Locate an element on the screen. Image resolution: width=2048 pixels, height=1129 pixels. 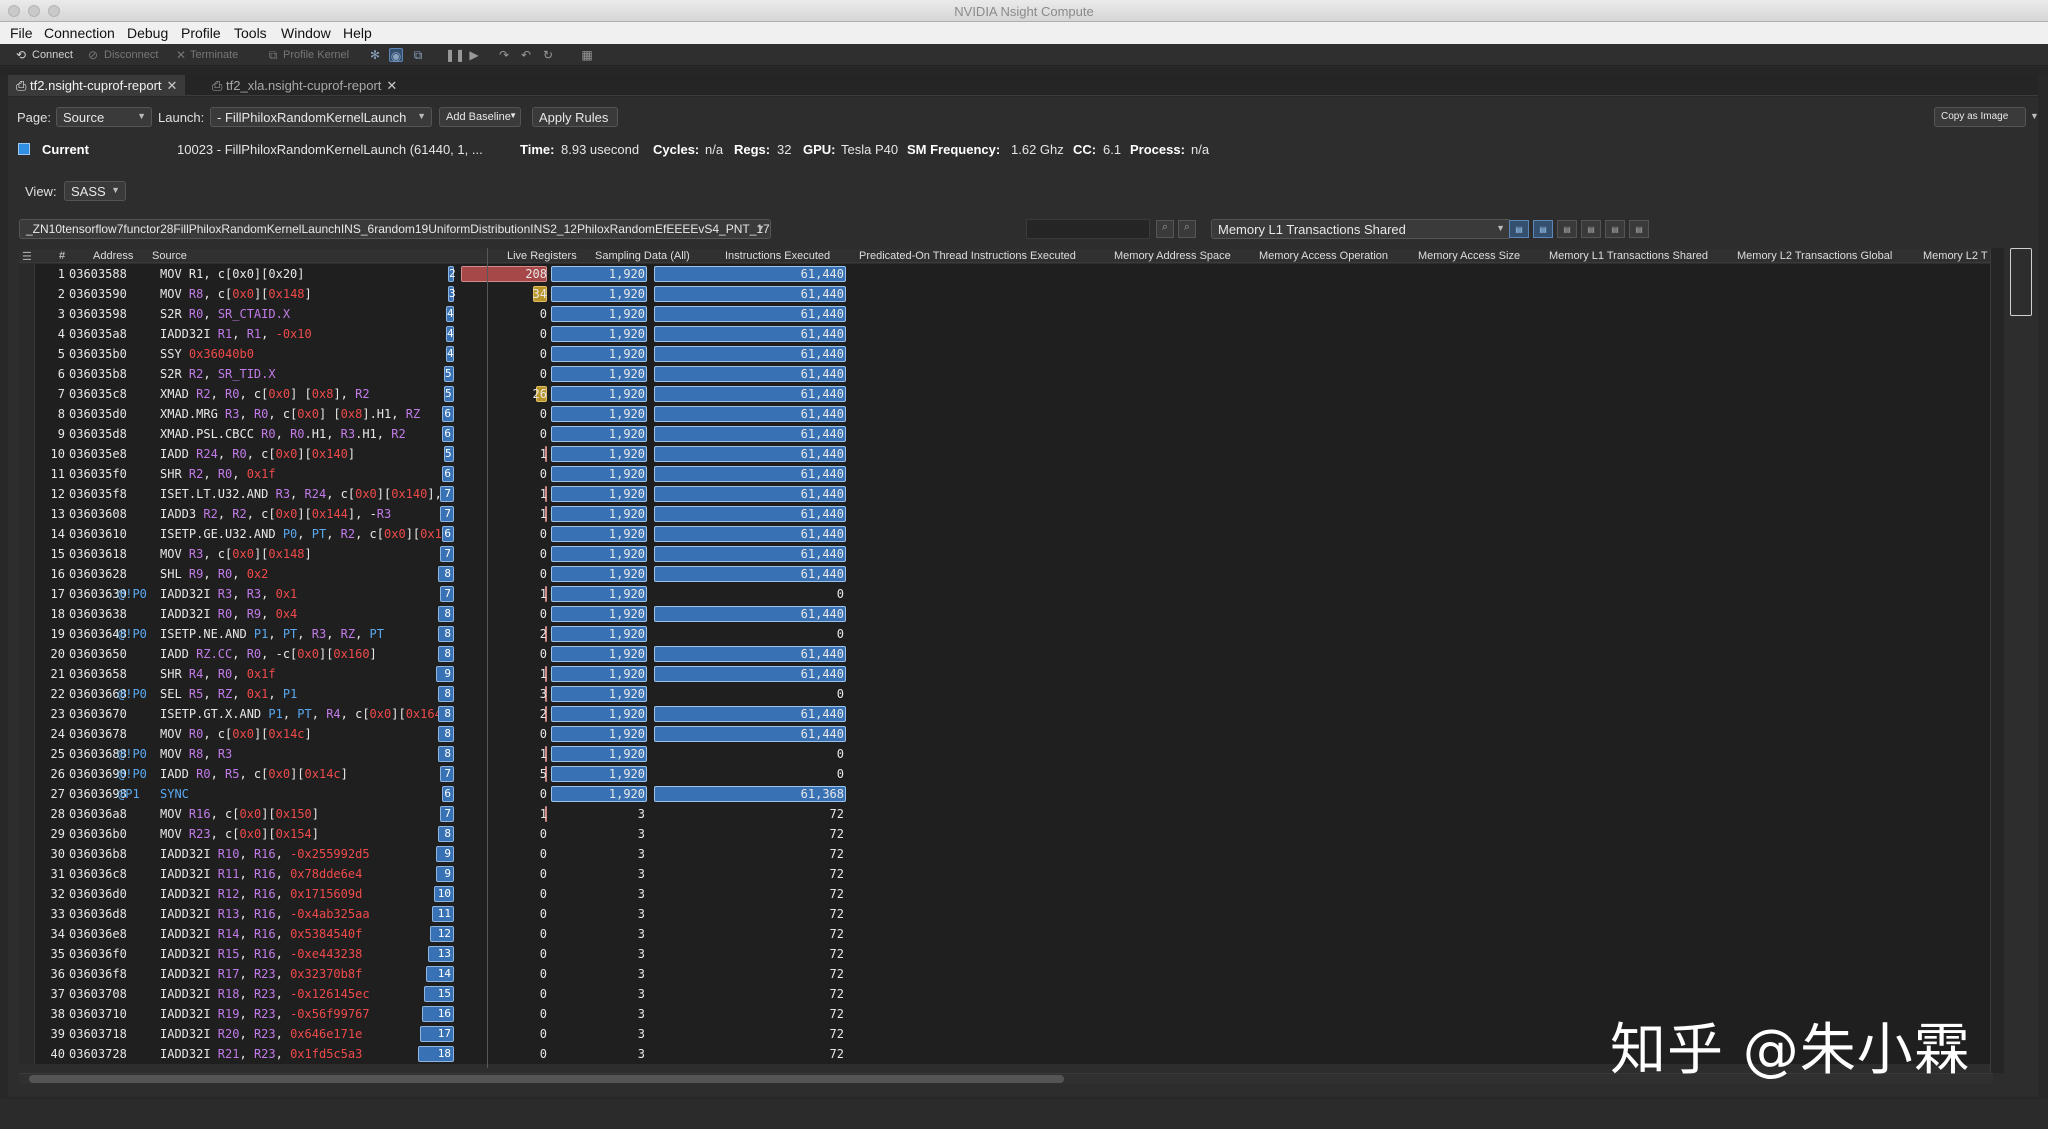
api-stream-icon: ⧉ is located at coordinates (418, 55).